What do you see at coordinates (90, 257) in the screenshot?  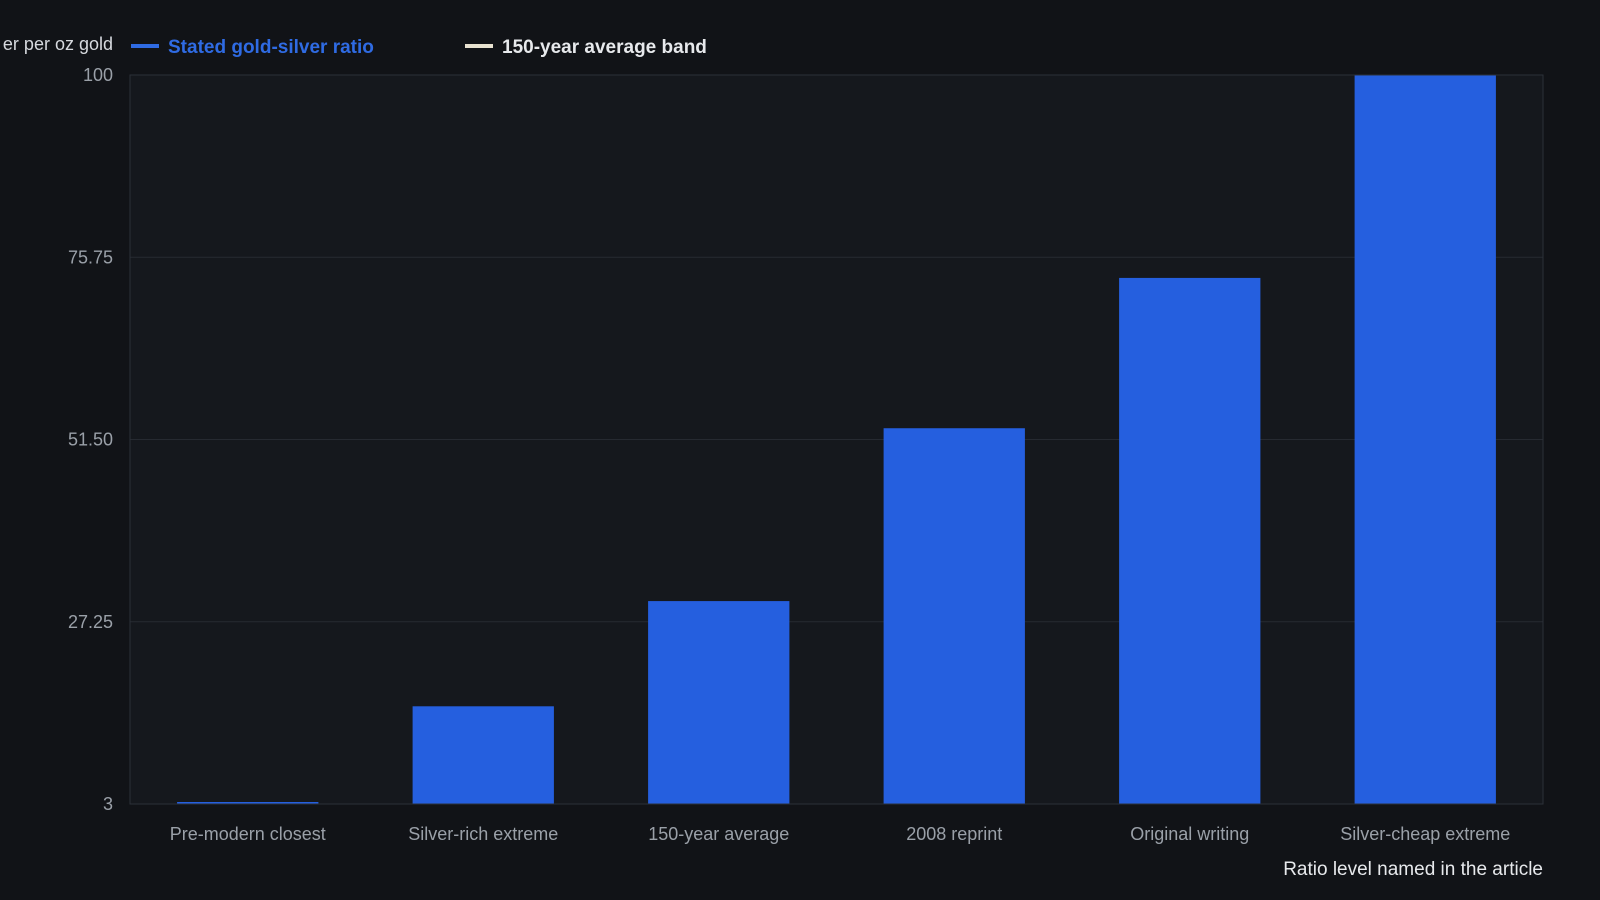 I see `y-tick-label: 75.75` at bounding box center [90, 257].